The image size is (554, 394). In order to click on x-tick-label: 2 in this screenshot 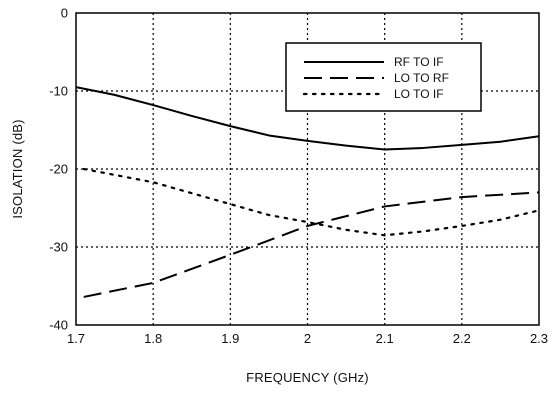, I will do `click(307, 338)`.